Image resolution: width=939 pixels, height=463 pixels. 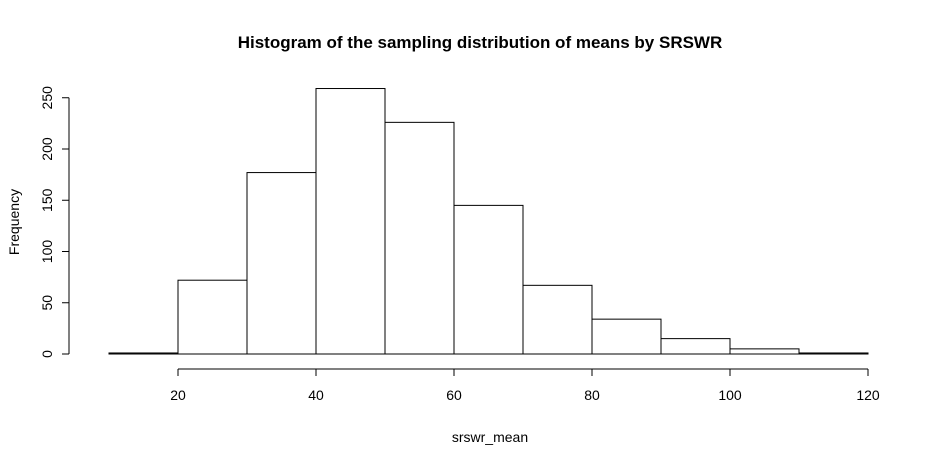 What do you see at coordinates (14, 222) in the screenshot?
I see `y-axis-label: Frequency` at bounding box center [14, 222].